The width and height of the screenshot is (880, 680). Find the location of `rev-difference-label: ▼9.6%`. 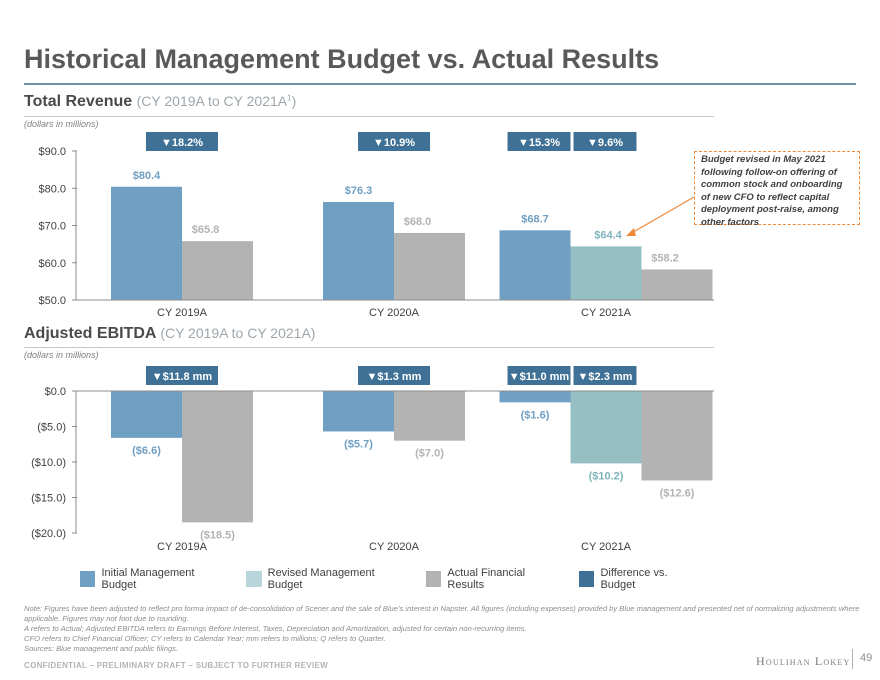

rev-difference-label: ▼9.6% is located at coordinates (605, 143).